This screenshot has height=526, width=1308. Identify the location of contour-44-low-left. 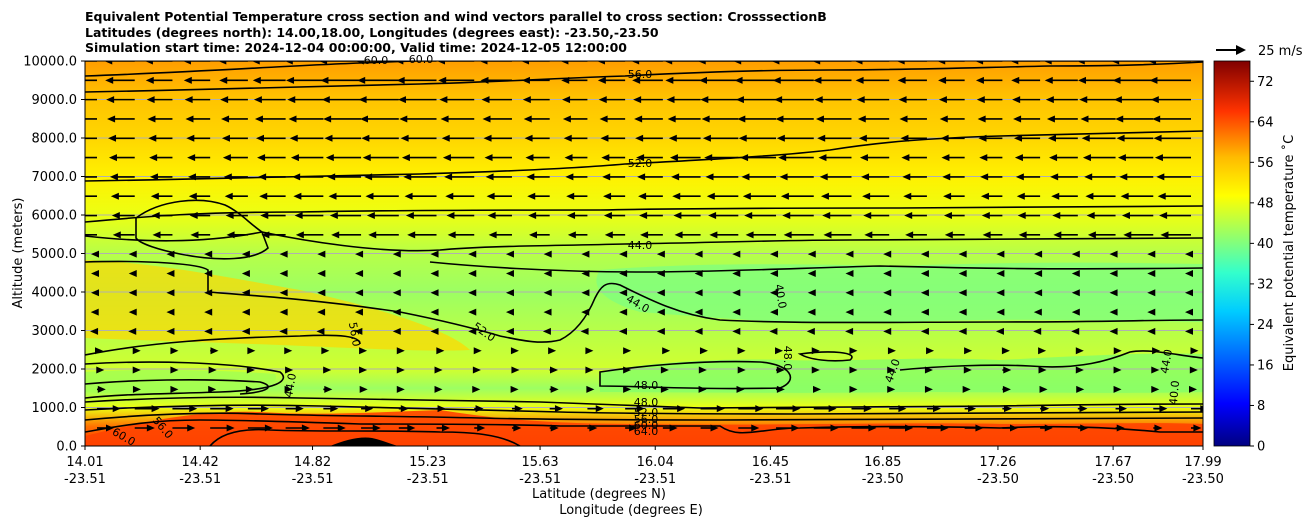
(177, 387).